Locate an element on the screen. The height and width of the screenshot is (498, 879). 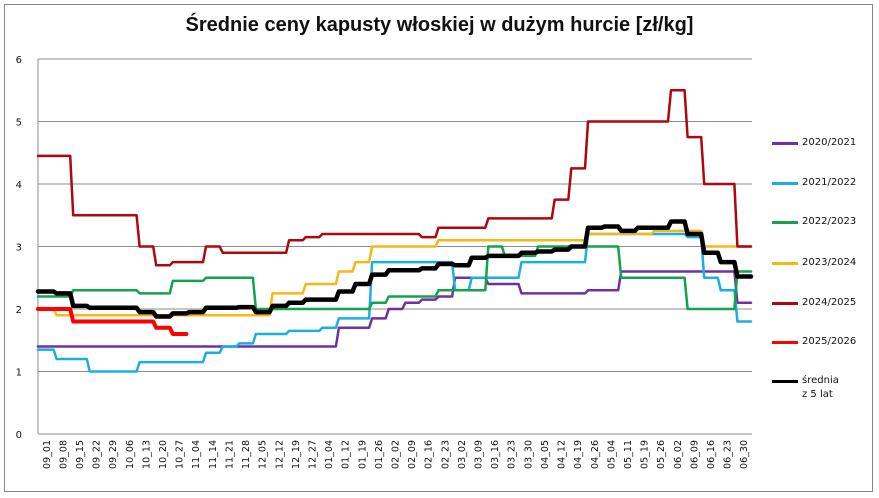
x-tick-label: 10_27 is located at coordinates (180, 454).